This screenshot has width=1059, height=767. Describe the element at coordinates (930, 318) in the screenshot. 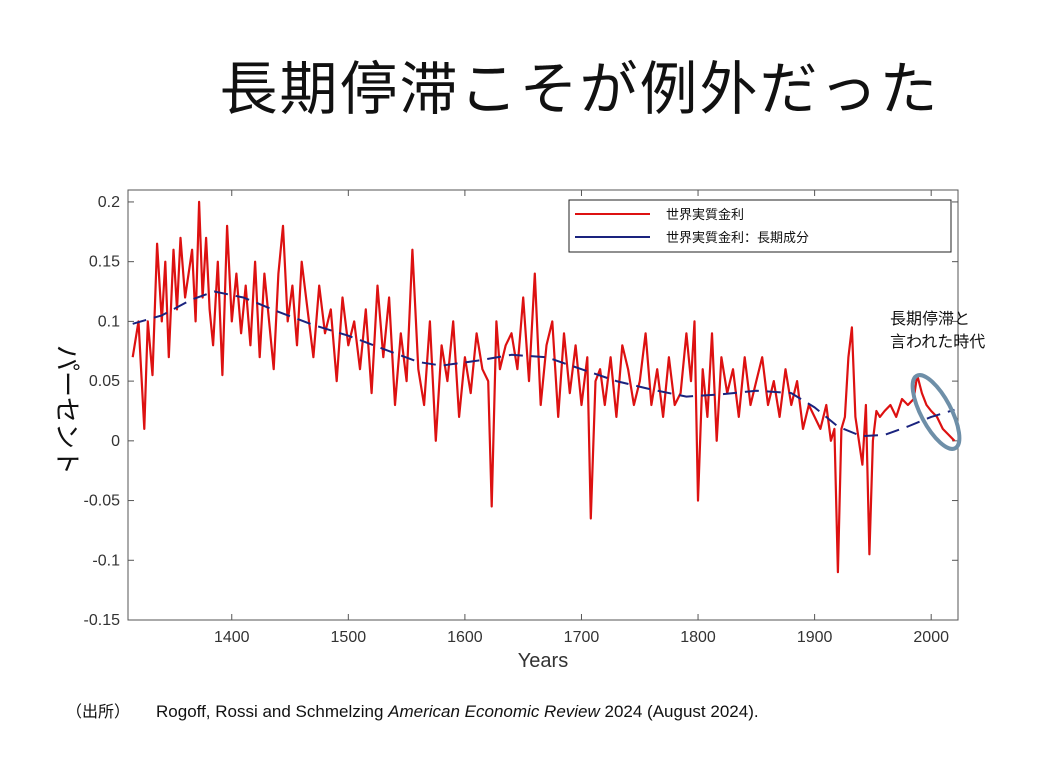

I see `annotation-line-1: 長期停滞と` at that location.